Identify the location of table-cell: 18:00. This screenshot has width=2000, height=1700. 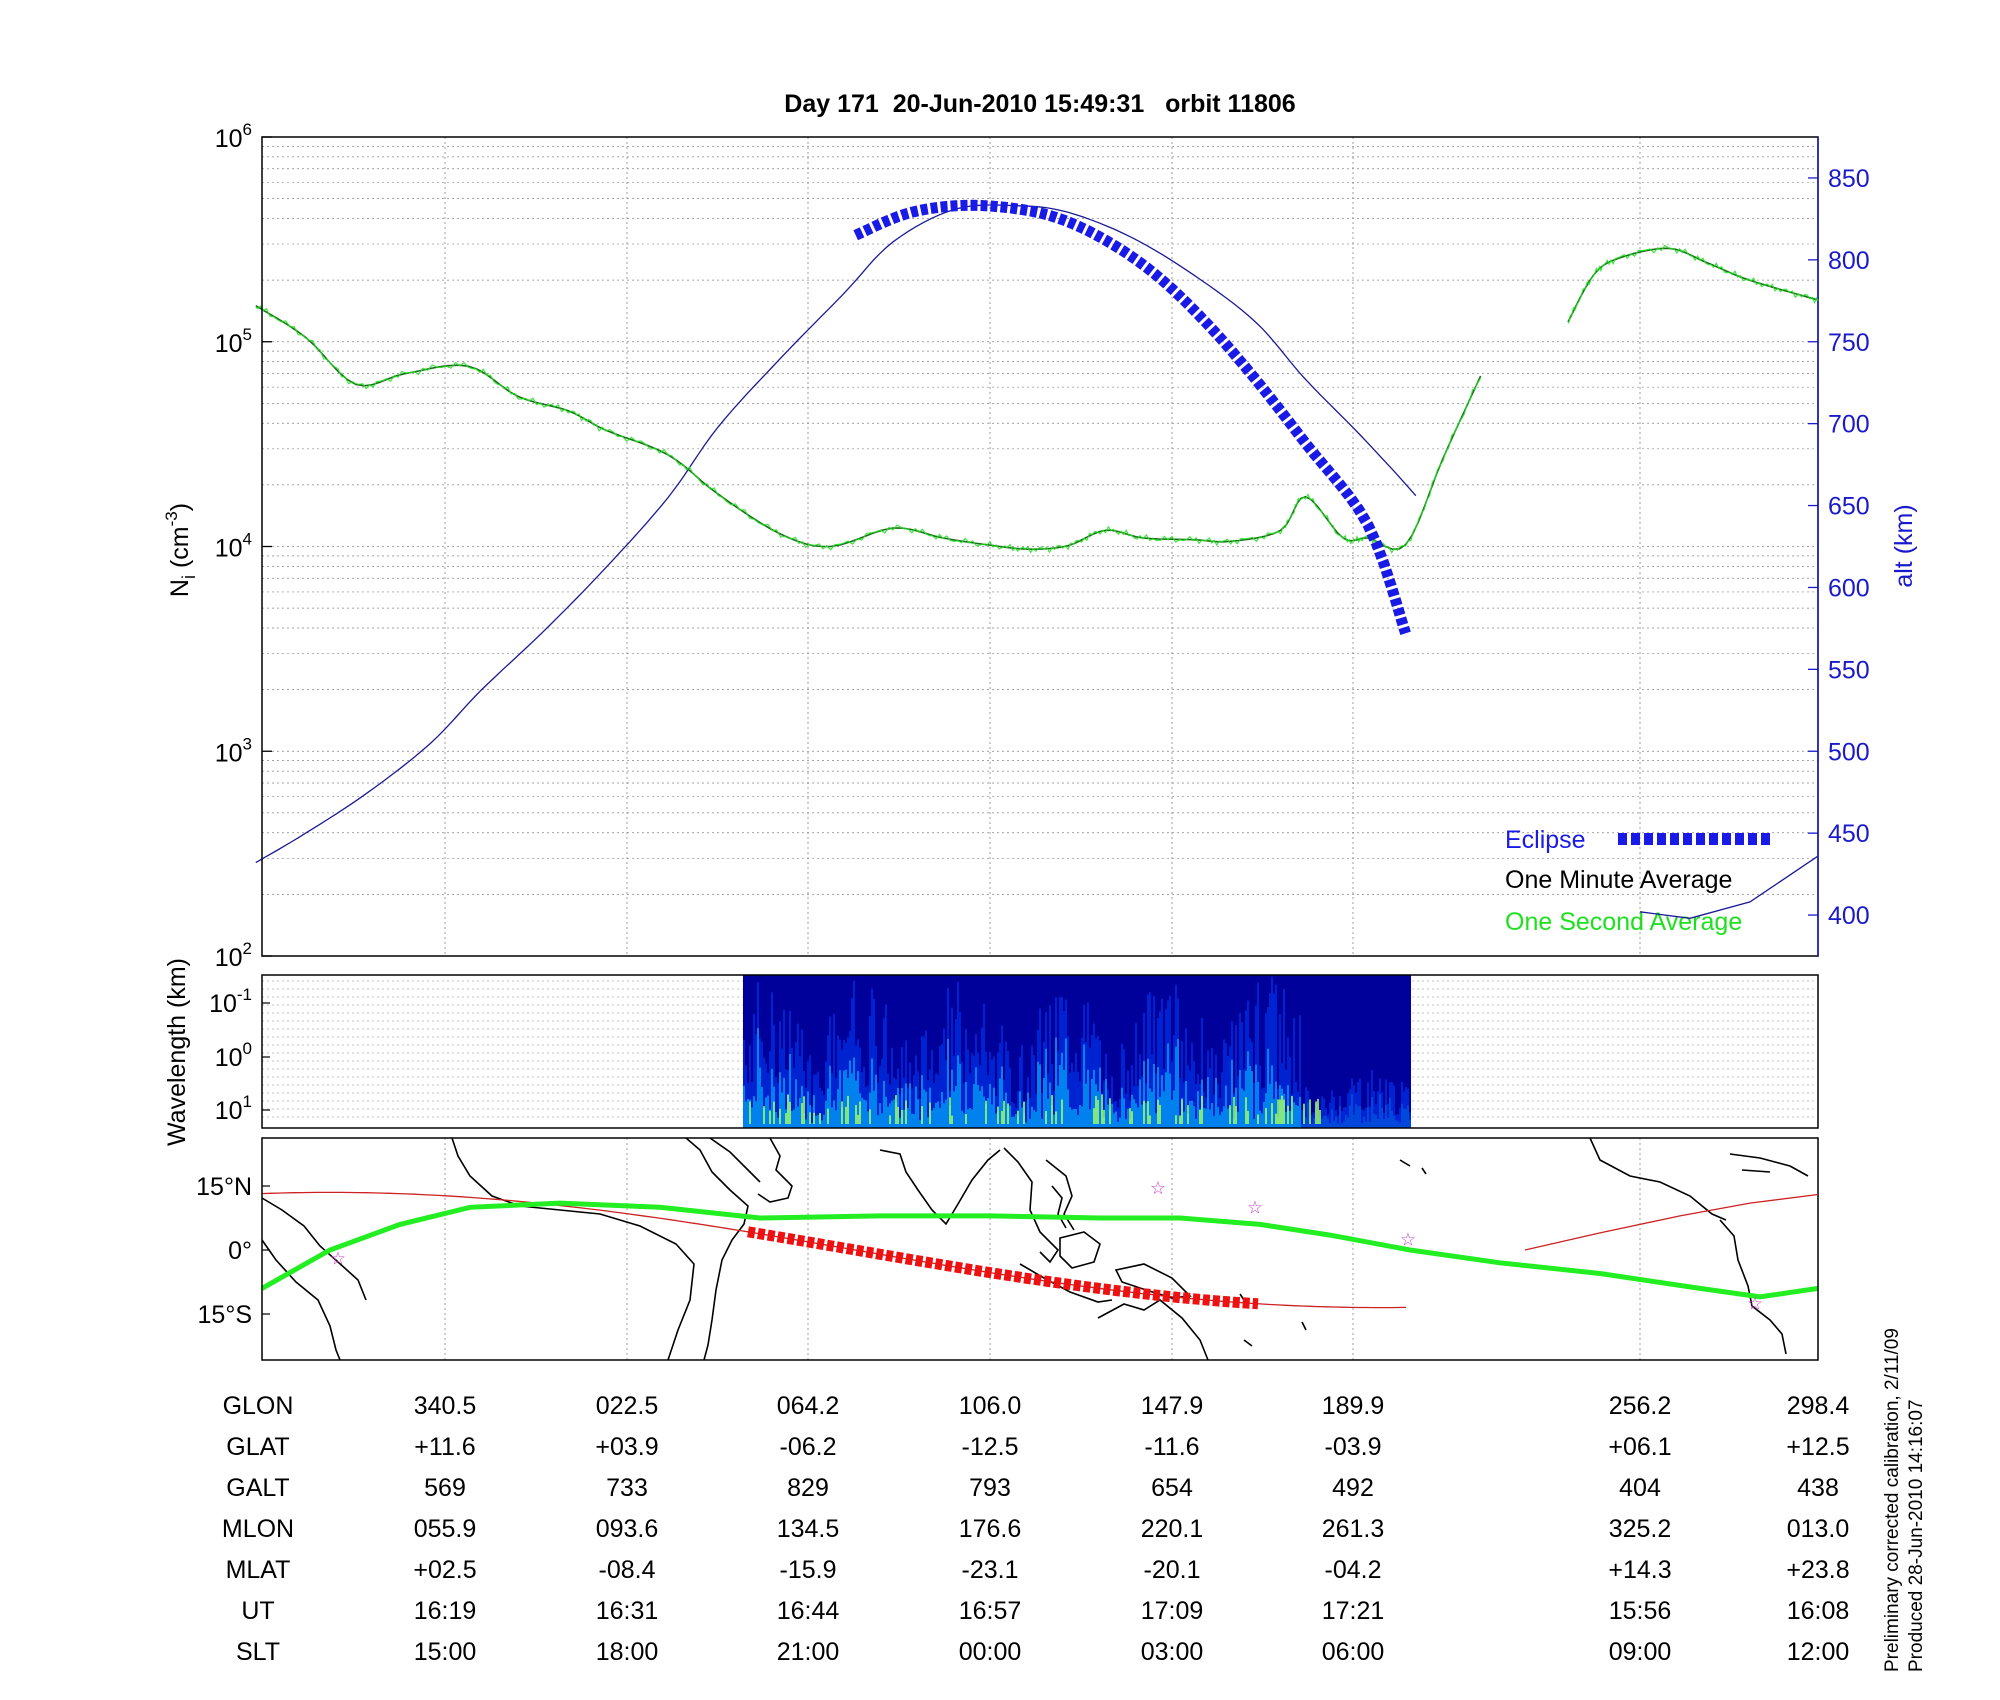
(627, 1652).